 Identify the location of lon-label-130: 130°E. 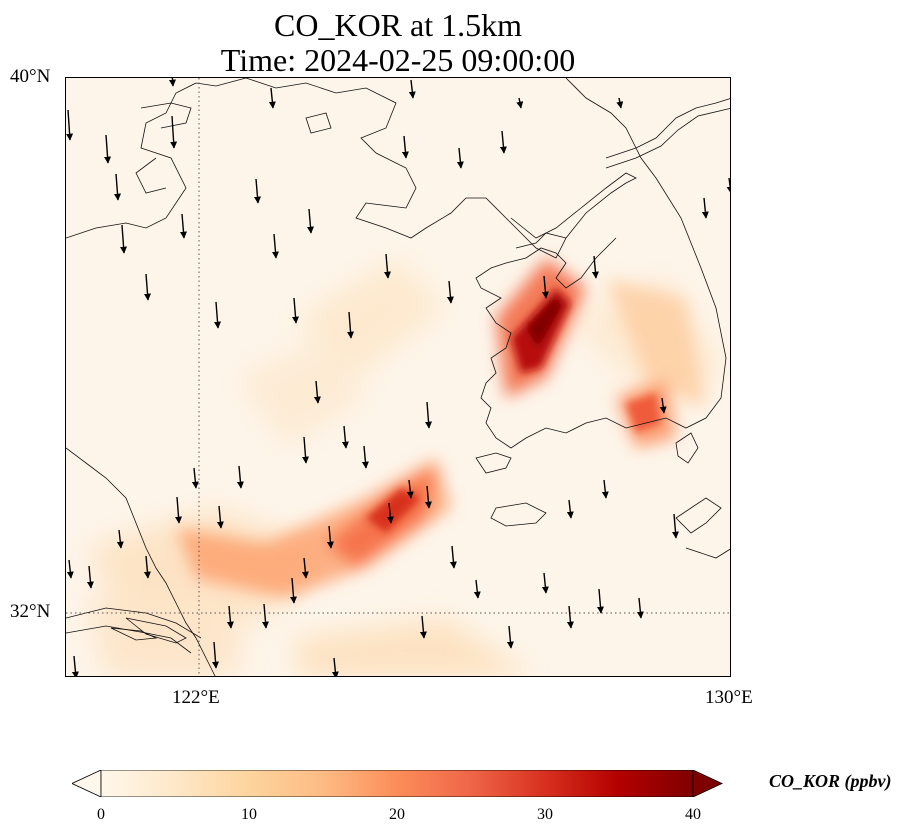
(729, 697).